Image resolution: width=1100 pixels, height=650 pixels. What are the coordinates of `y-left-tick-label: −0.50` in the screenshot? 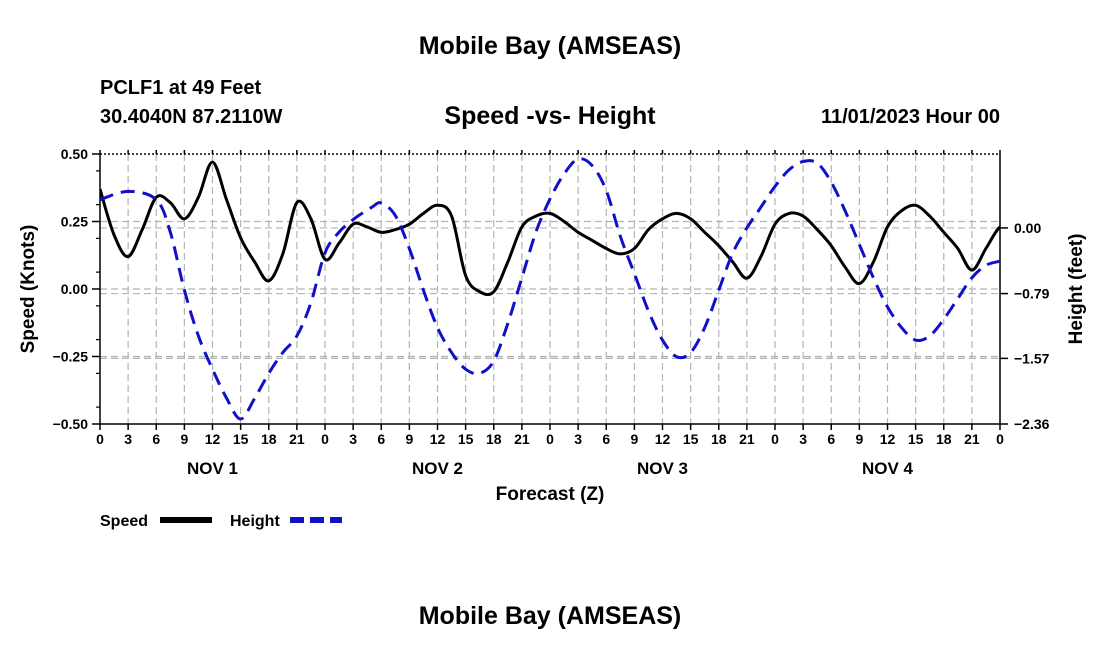 It's located at (71, 424).